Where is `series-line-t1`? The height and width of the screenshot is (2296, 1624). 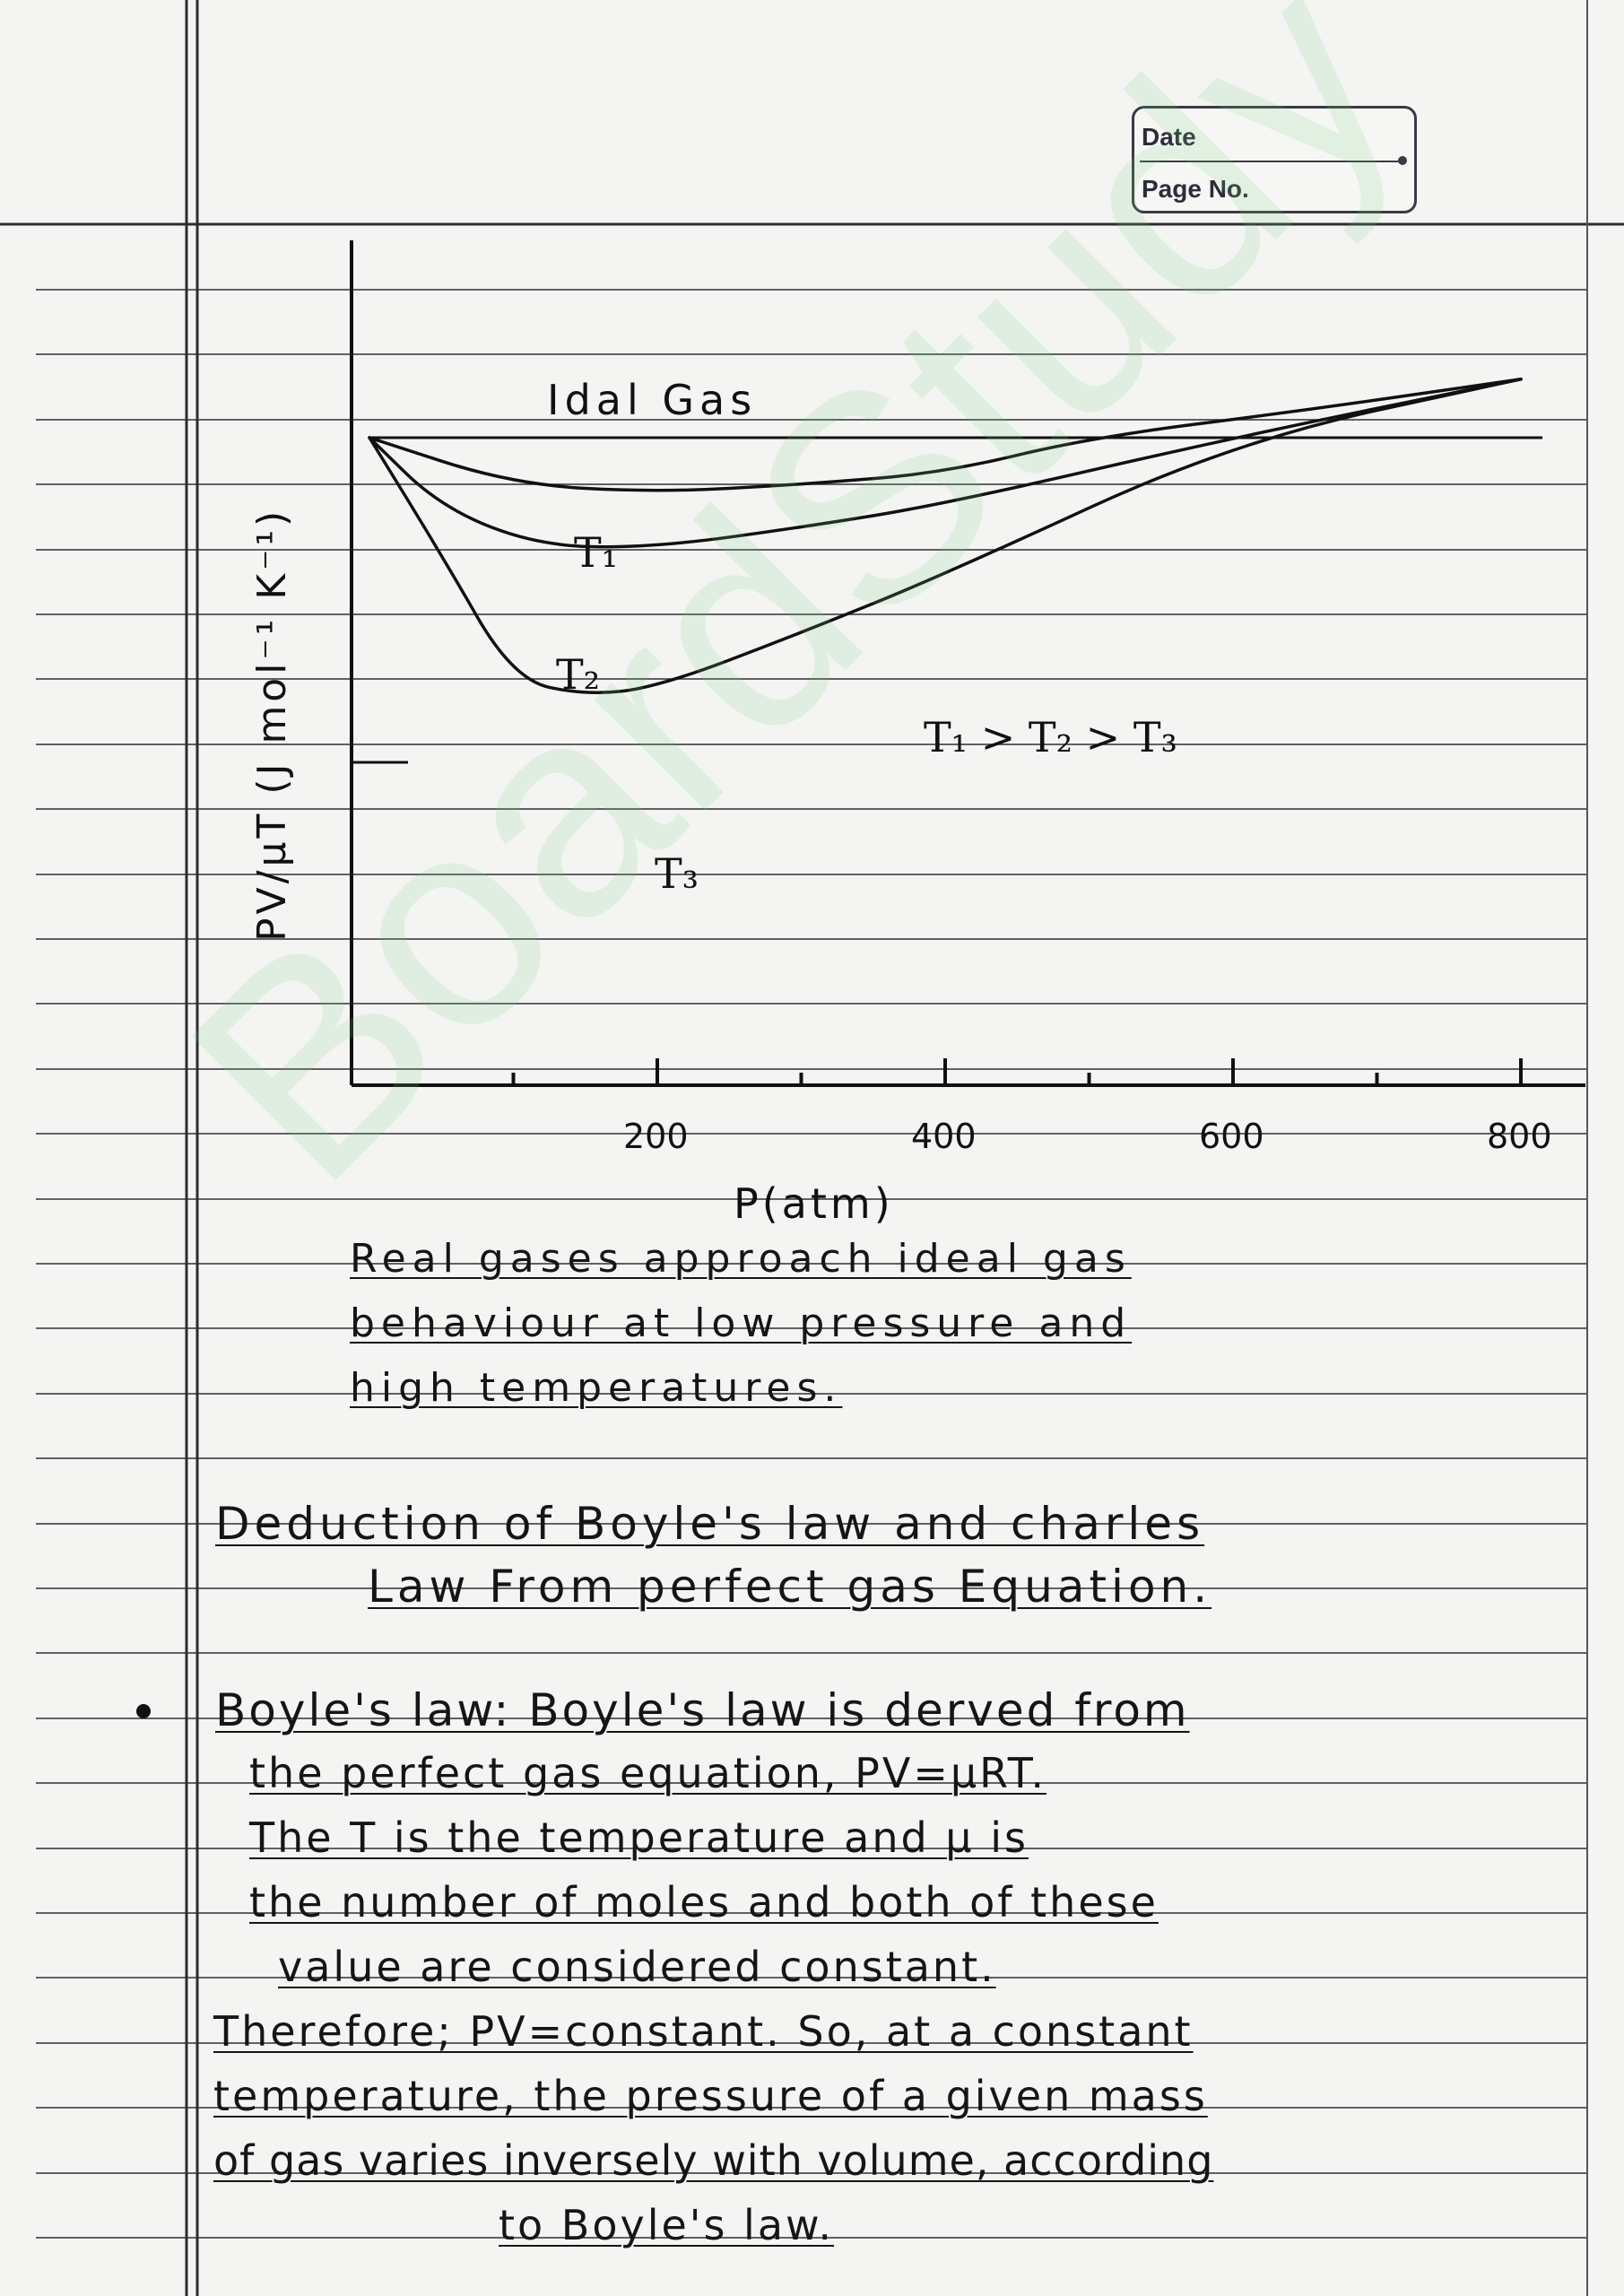
series-line-t1 is located at coordinates (945, 435).